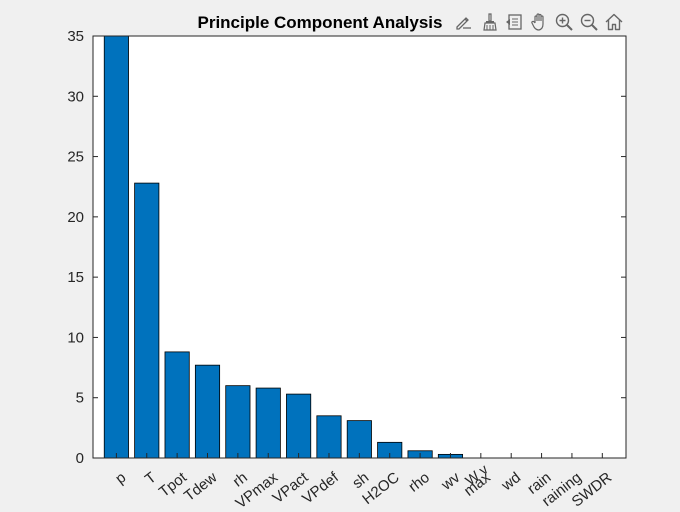  What do you see at coordinates (329, 437) in the screenshot?
I see `bar-vpdef` at bounding box center [329, 437].